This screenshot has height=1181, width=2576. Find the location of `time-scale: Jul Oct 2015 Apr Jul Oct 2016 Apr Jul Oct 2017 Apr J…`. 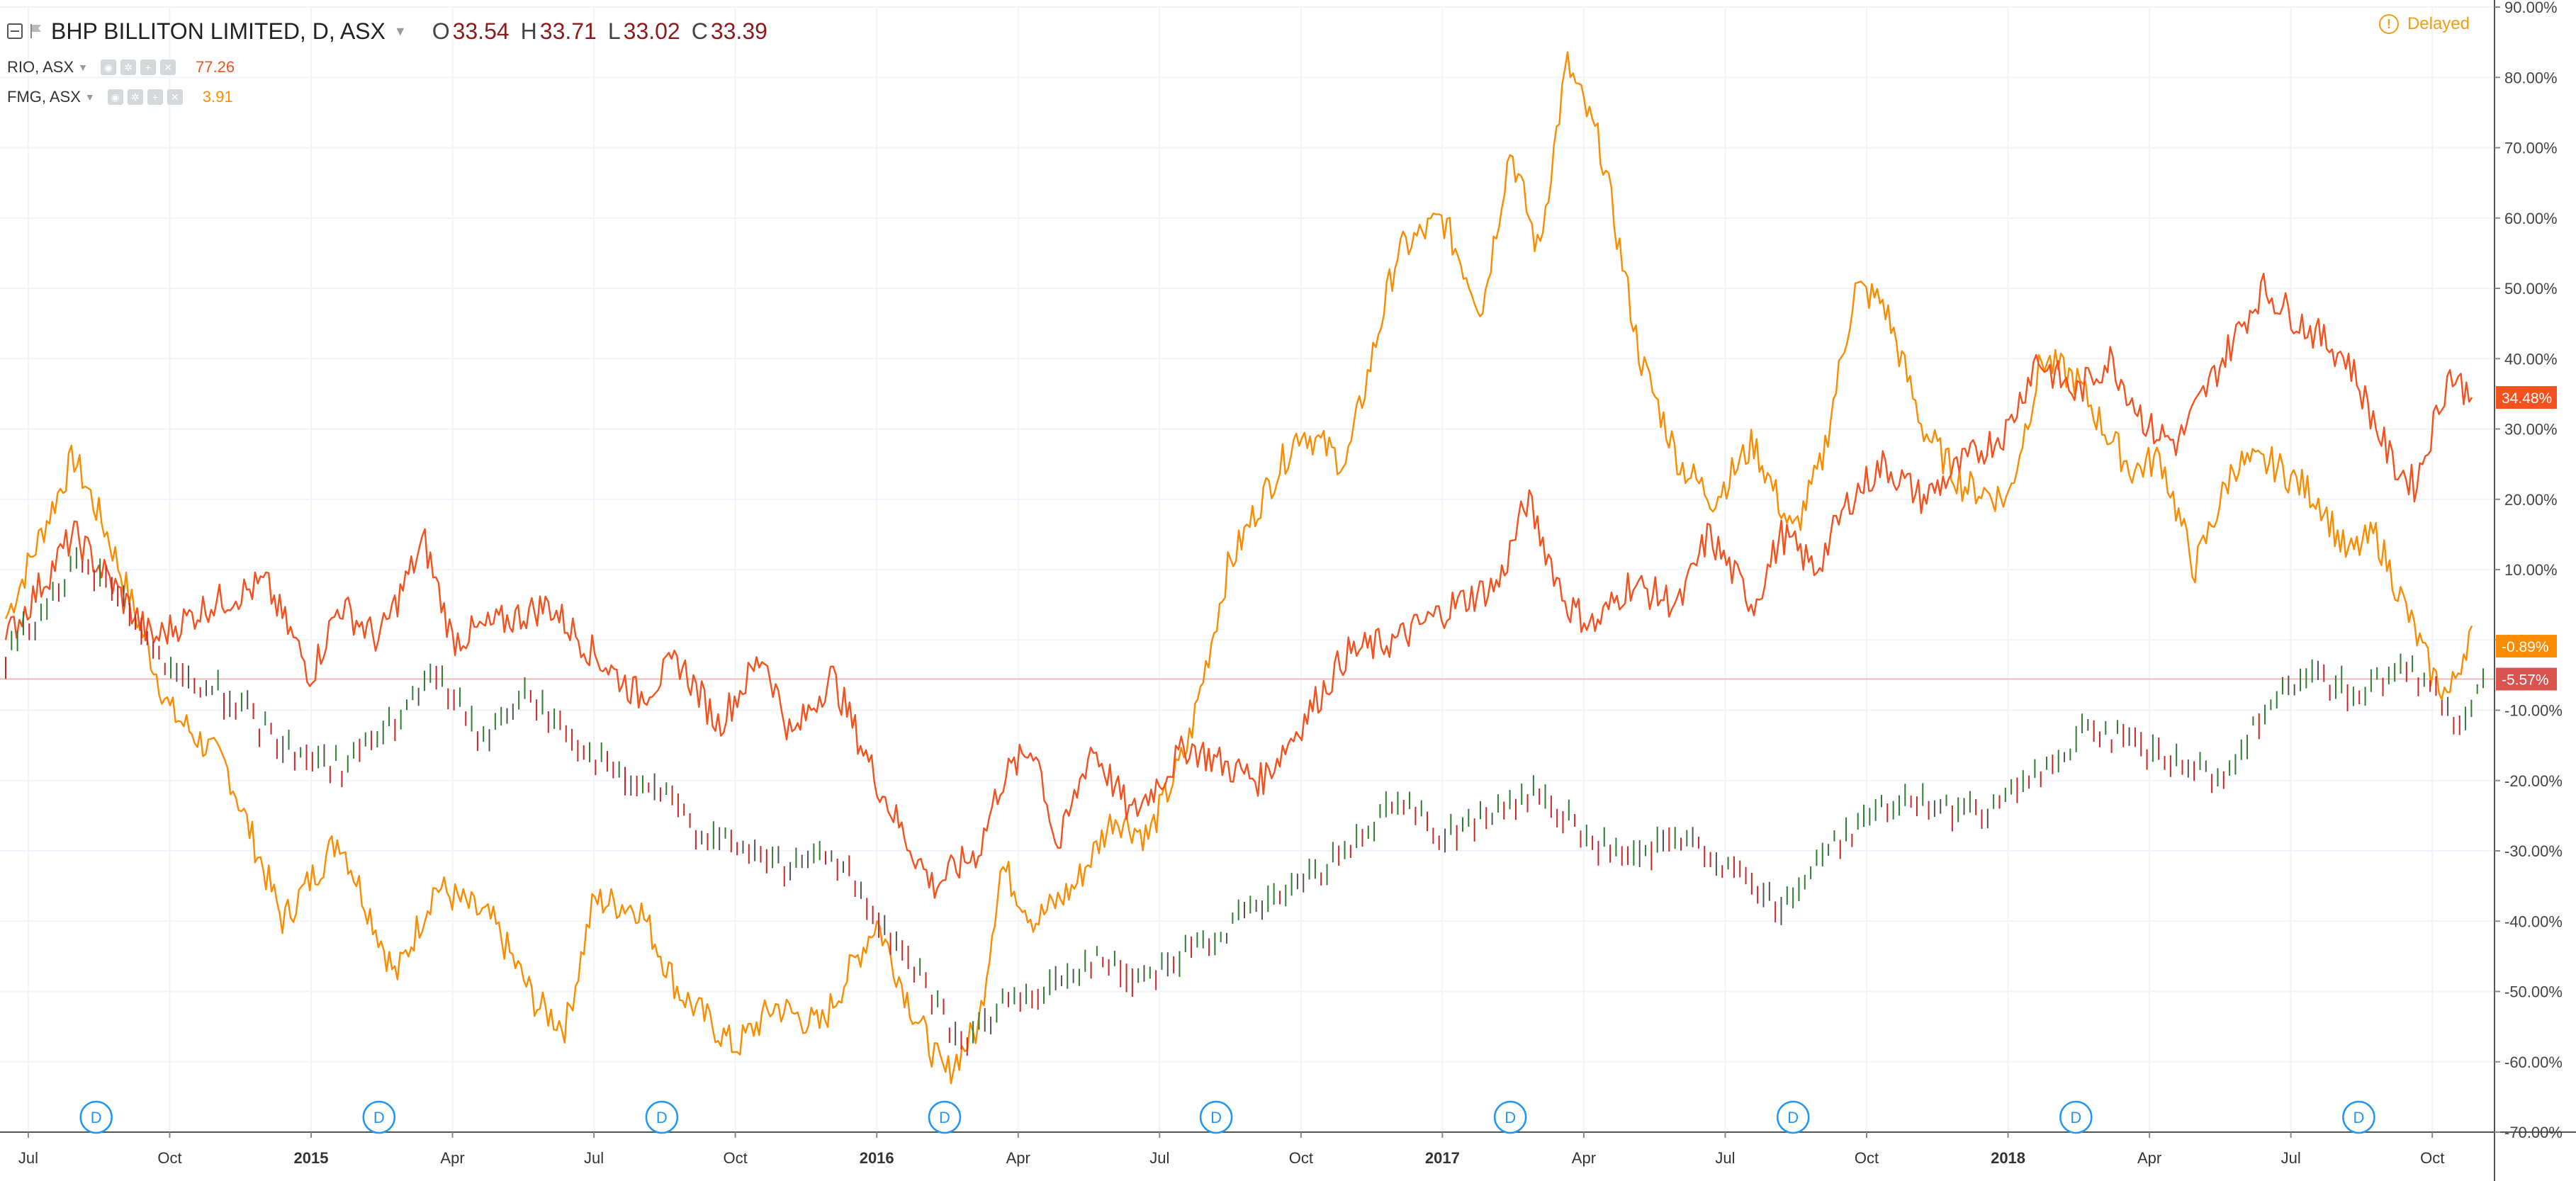

time-scale: Jul Oct 2015 Apr Jul Oct 2016 Apr Jul Oct 2017 Apr J… is located at coordinates (1231, 1149).